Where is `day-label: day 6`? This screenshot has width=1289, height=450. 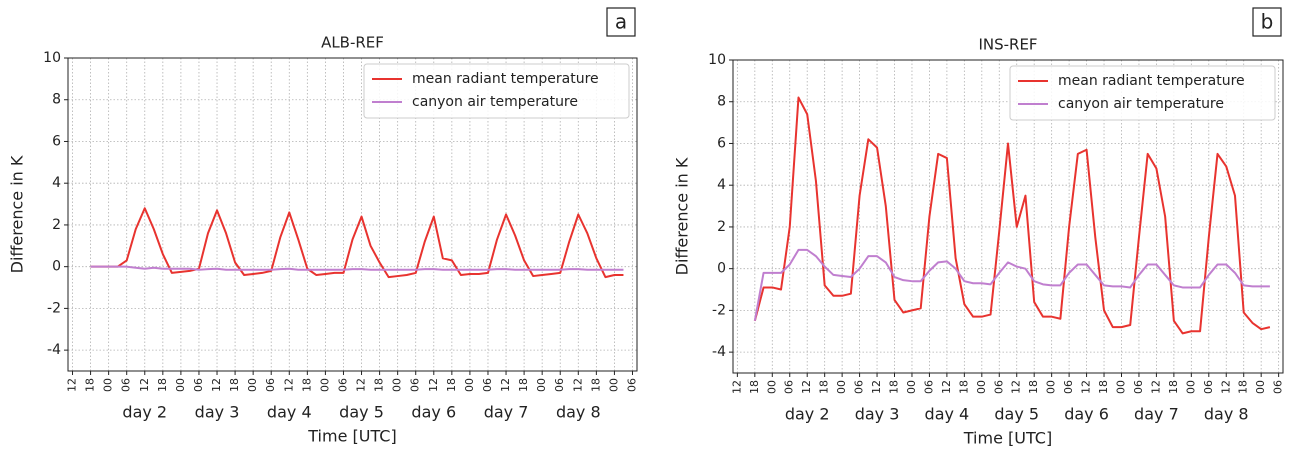
day-label: day 6 is located at coordinates (1086, 414).